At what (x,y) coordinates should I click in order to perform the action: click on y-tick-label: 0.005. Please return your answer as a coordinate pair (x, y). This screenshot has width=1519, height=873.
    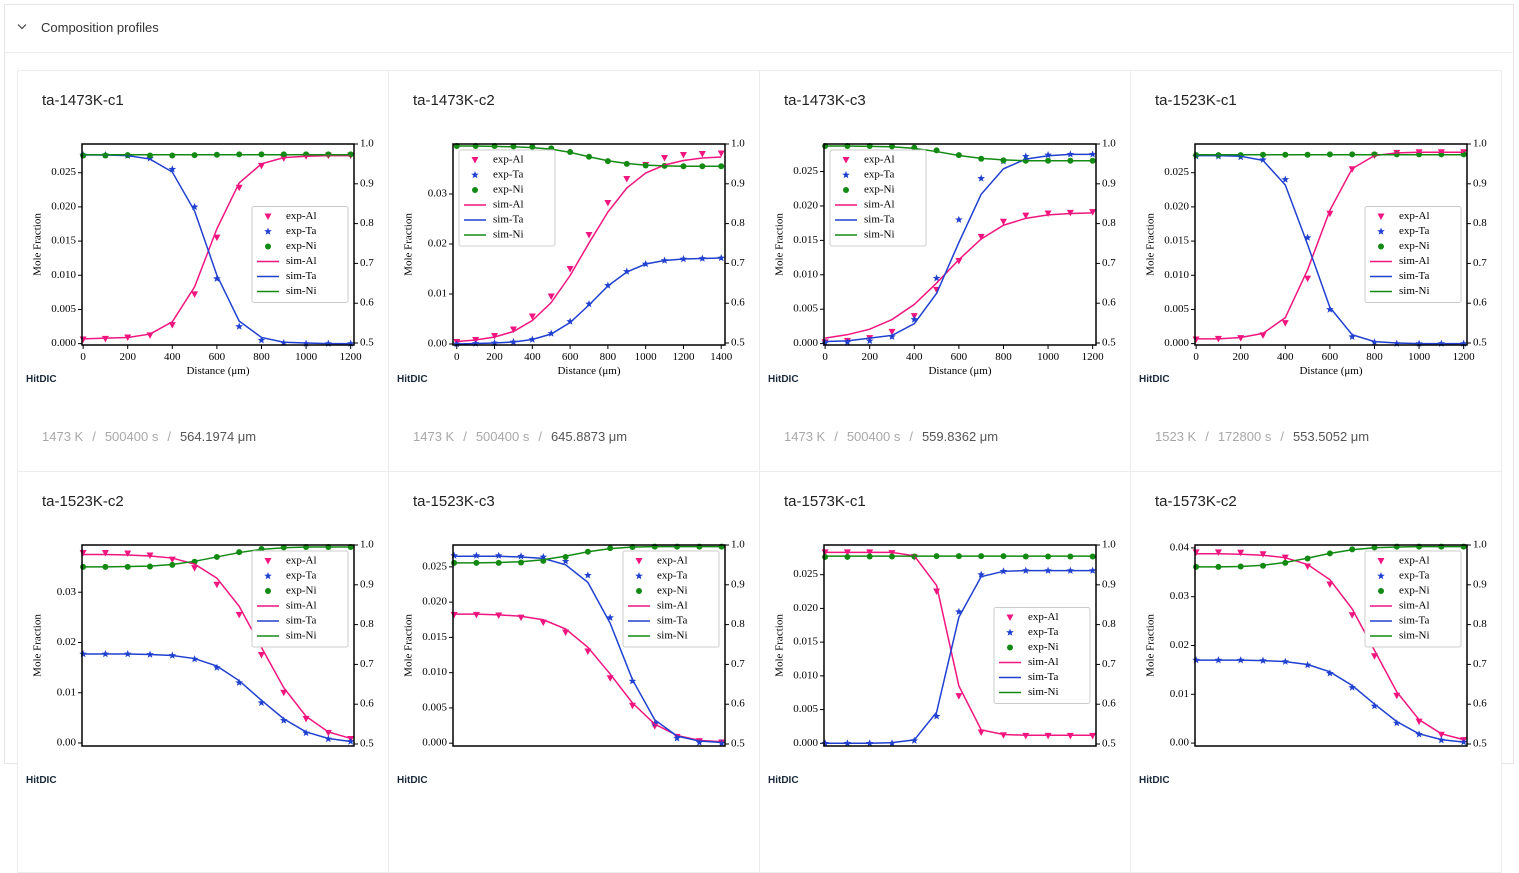
    Looking at the image, I should click on (63, 309).